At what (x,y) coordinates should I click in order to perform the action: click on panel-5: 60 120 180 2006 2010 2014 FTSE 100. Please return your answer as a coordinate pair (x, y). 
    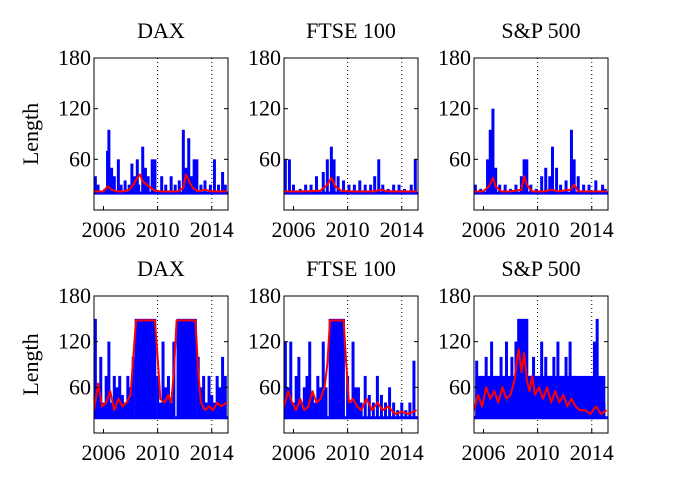
    Looking at the image, I should click on (336, 360).